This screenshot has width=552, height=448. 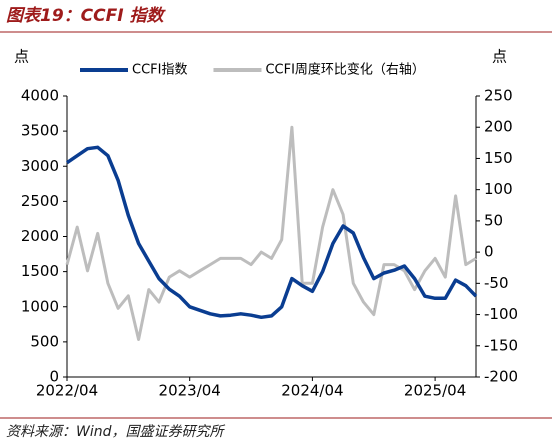 What do you see at coordinates (435, 391) in the screenshot?
I see `x-tick-label: 2025/04` at bounding box center [435, 391].